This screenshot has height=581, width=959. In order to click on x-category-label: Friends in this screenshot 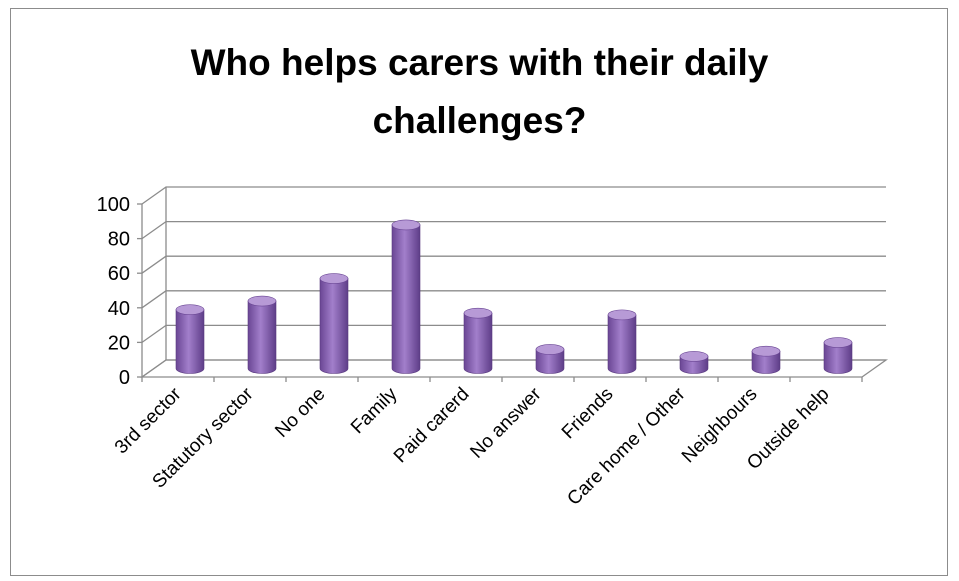, I will do `click(588, 414)`.